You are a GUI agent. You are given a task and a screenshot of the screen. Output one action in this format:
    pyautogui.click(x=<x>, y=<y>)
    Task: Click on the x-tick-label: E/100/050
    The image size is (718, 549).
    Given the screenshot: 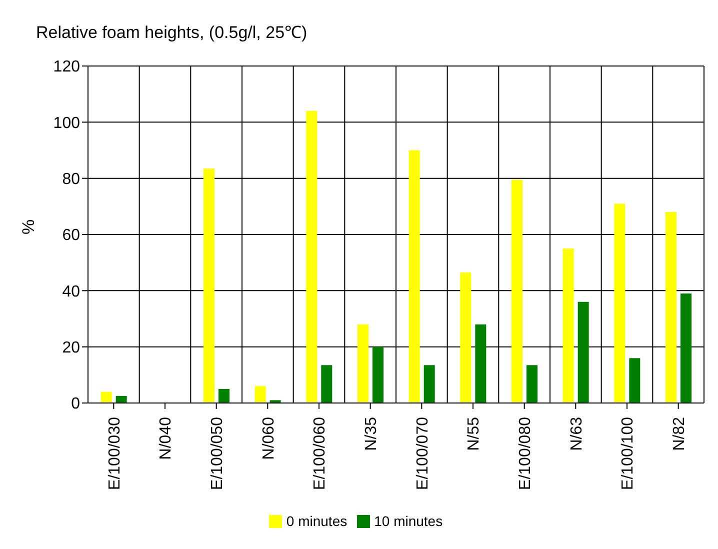 What is the action you would take?
    pyautogui.click(x=217, y=453)
    